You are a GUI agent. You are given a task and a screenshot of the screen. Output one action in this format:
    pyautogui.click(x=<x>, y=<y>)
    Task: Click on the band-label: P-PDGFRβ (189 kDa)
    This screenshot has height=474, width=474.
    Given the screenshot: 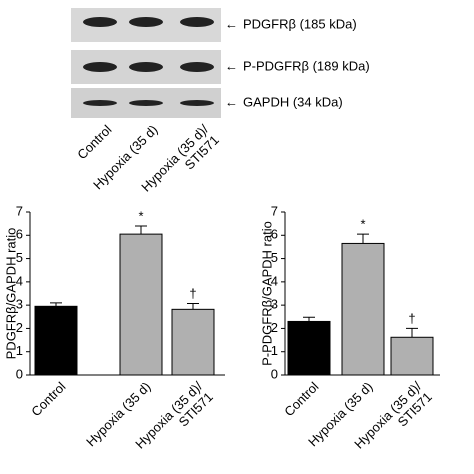 What is the action you would take?
    pyautogui.click(x=306, y=65)
    